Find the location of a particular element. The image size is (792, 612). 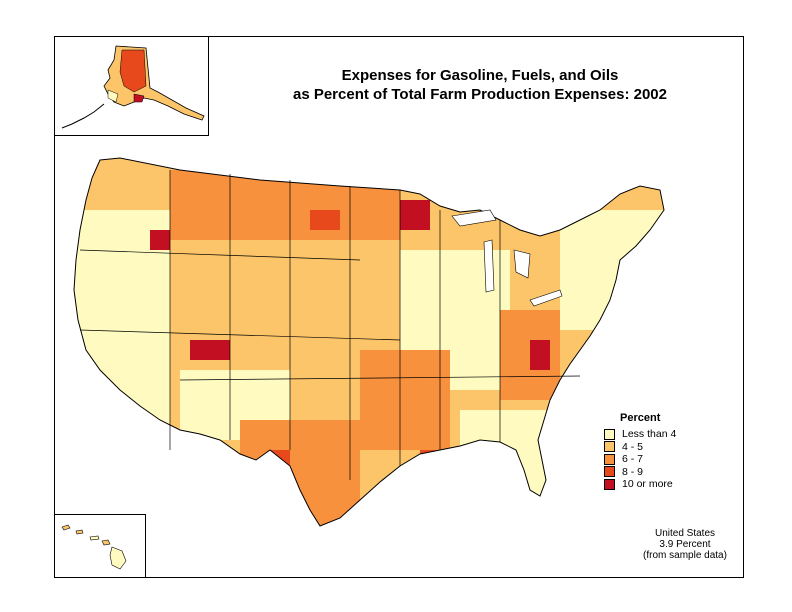

legend-item: 6 - 7 is located at coordinates (640, 459).